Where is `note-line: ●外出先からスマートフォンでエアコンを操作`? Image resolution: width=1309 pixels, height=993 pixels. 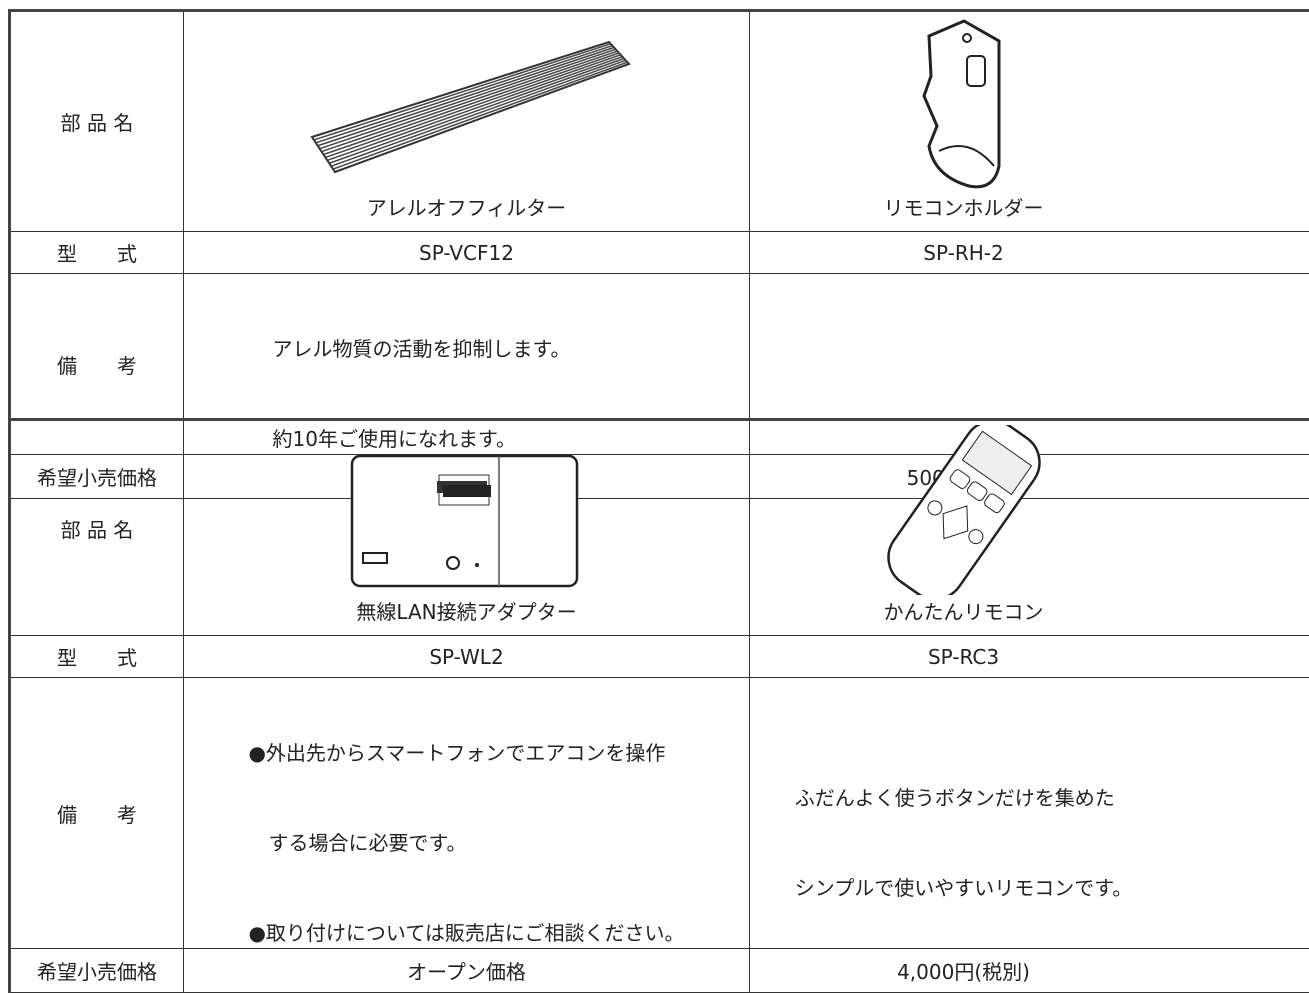 note-line: ●外出先からスマートフォンでエアコンを操作 is located at coordinates (466, 753).